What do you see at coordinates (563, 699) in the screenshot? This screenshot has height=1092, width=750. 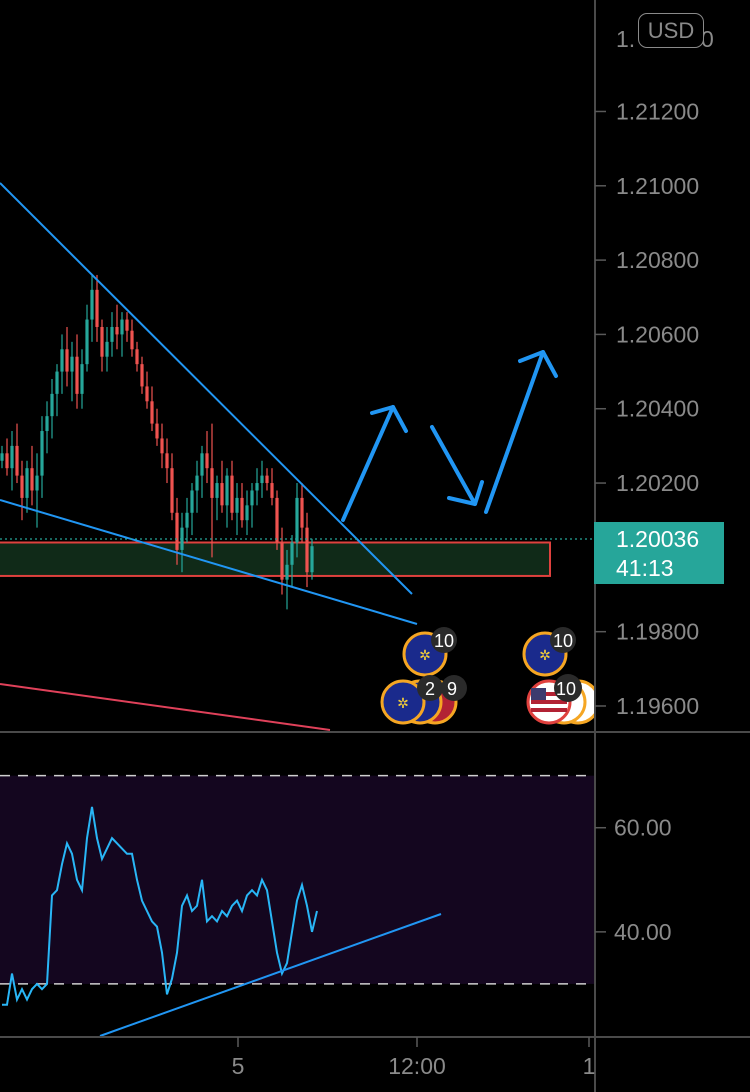 I see `event-cluster-right: 10` at bounding box center [563, 699].